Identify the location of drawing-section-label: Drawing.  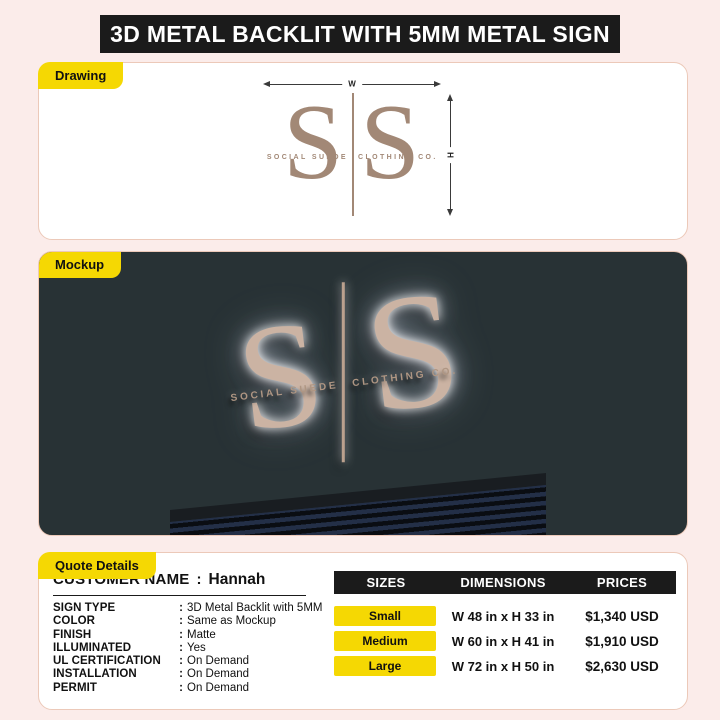
(81, 75).